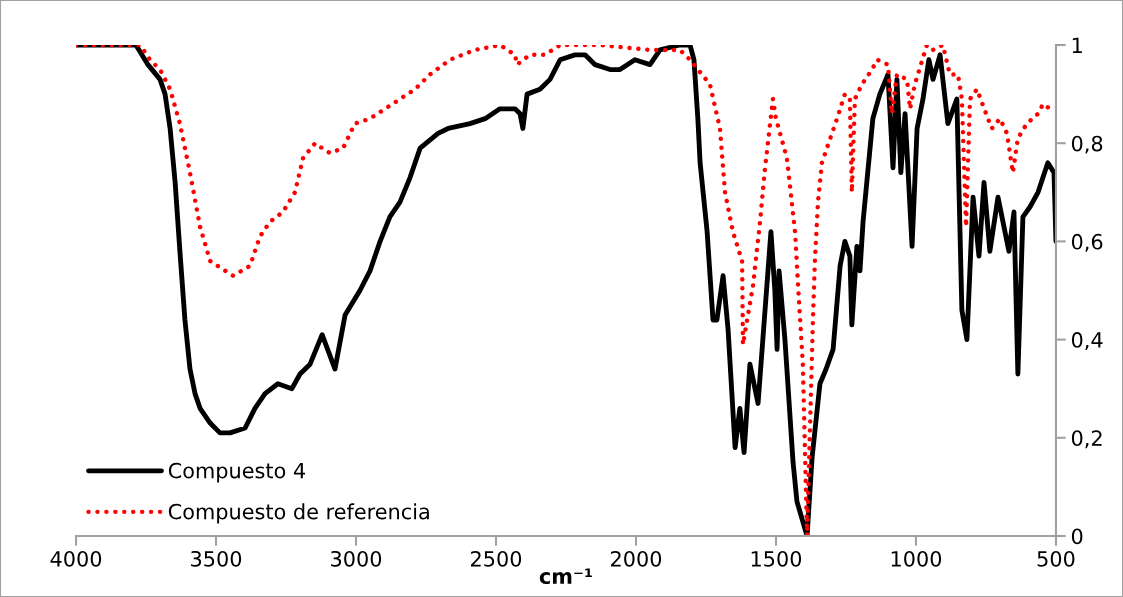  I want to click on x-tick-label: 1000, so click(916, 558).